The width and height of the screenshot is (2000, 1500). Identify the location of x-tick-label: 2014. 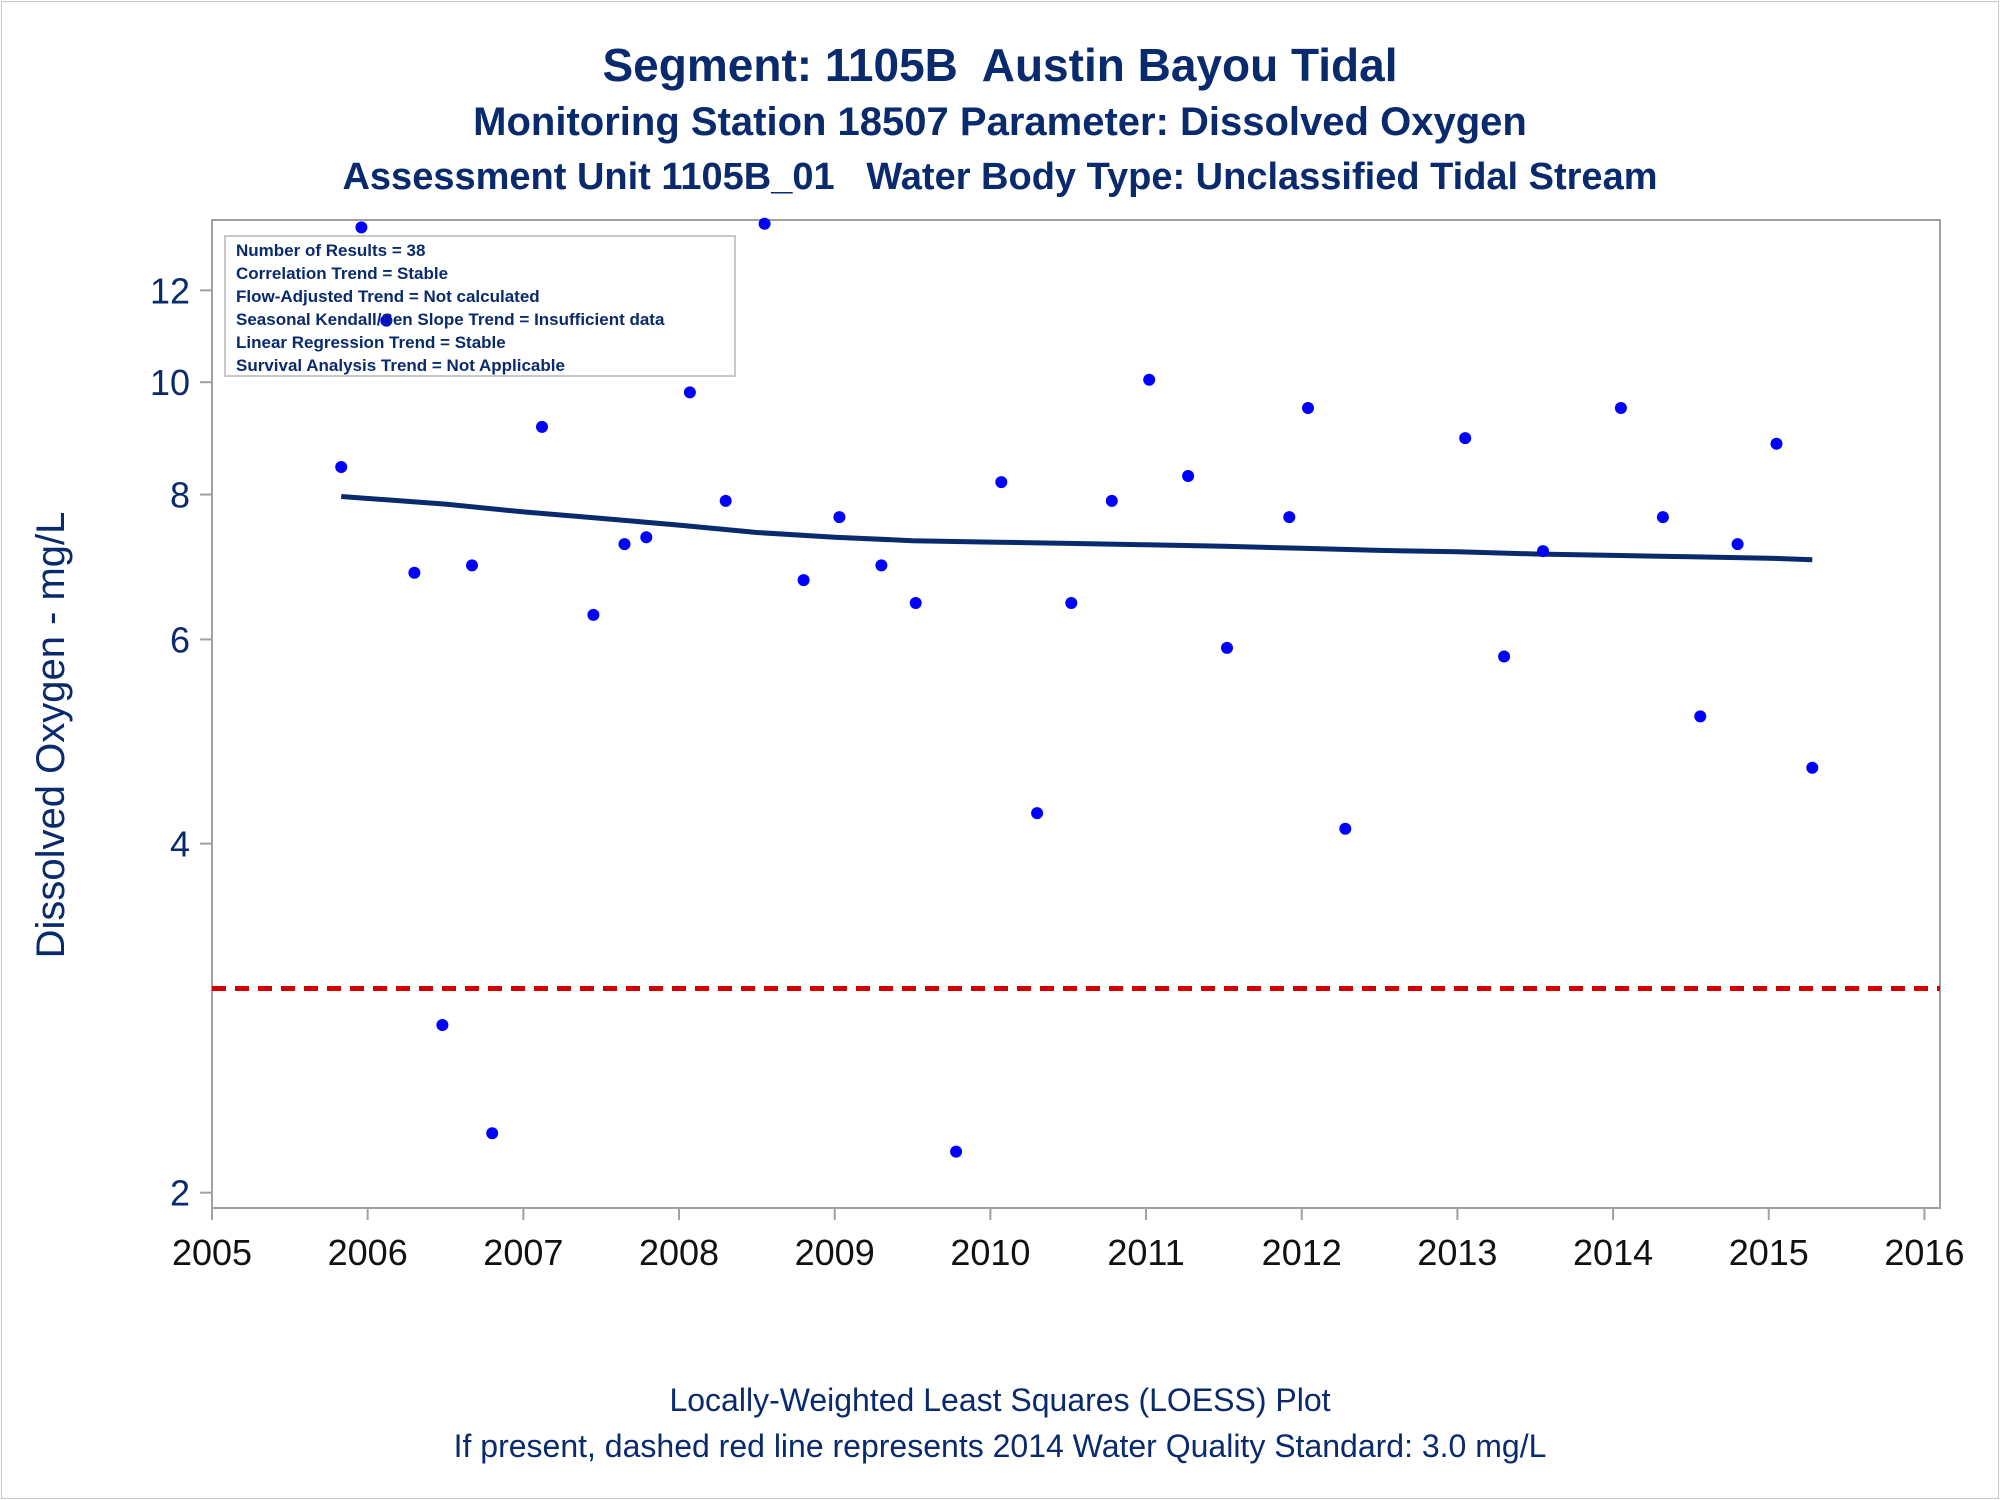
(1613, 1252).